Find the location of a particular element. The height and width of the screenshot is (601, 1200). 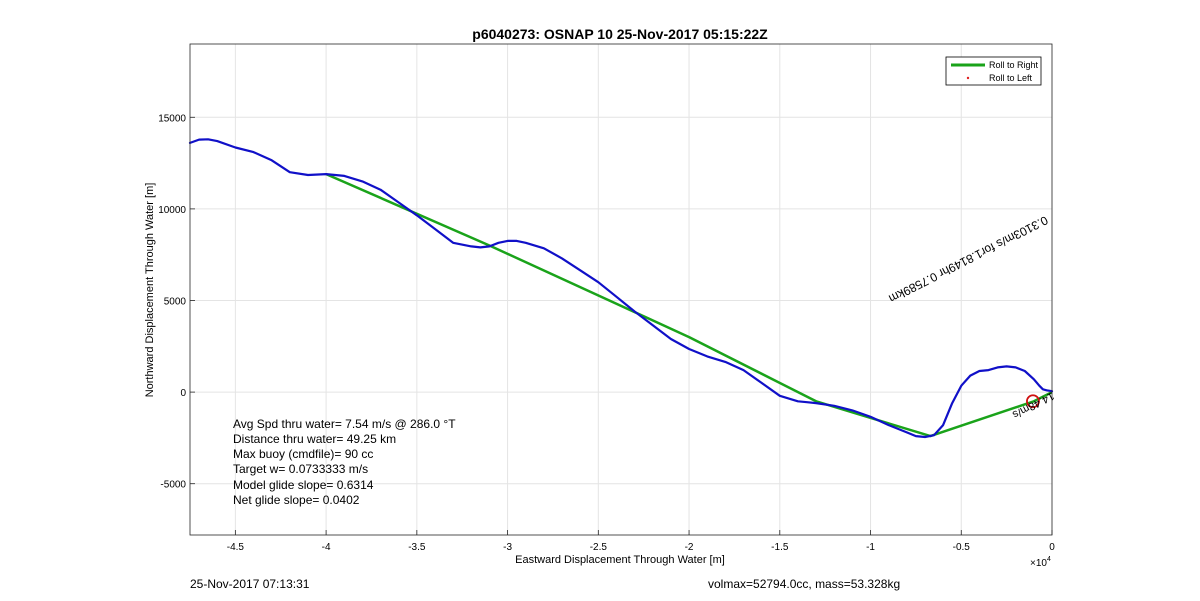

x-axis-label: Eastward Displacement Through Water [m] is located at coordinates (620, 560).